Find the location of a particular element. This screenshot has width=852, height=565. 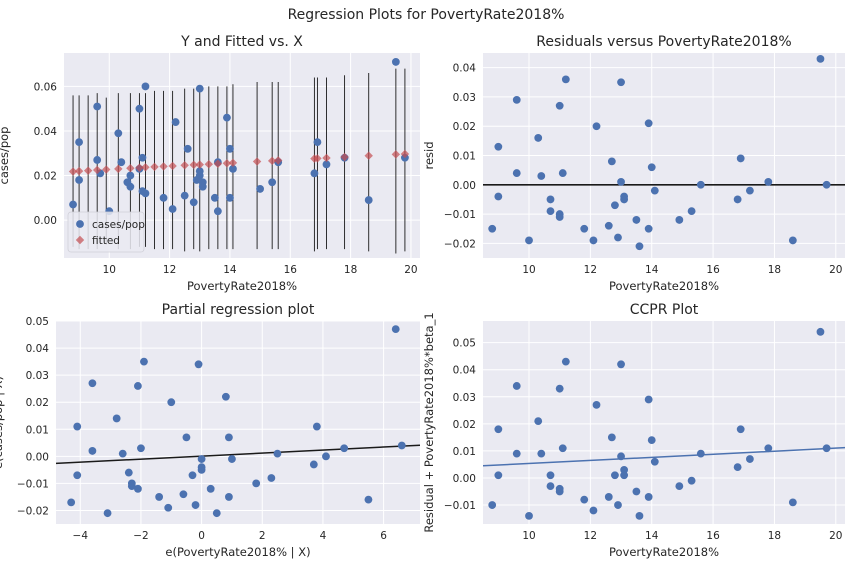

resid-y-tick-label: −0.01 is located at coordinates (460, 215).